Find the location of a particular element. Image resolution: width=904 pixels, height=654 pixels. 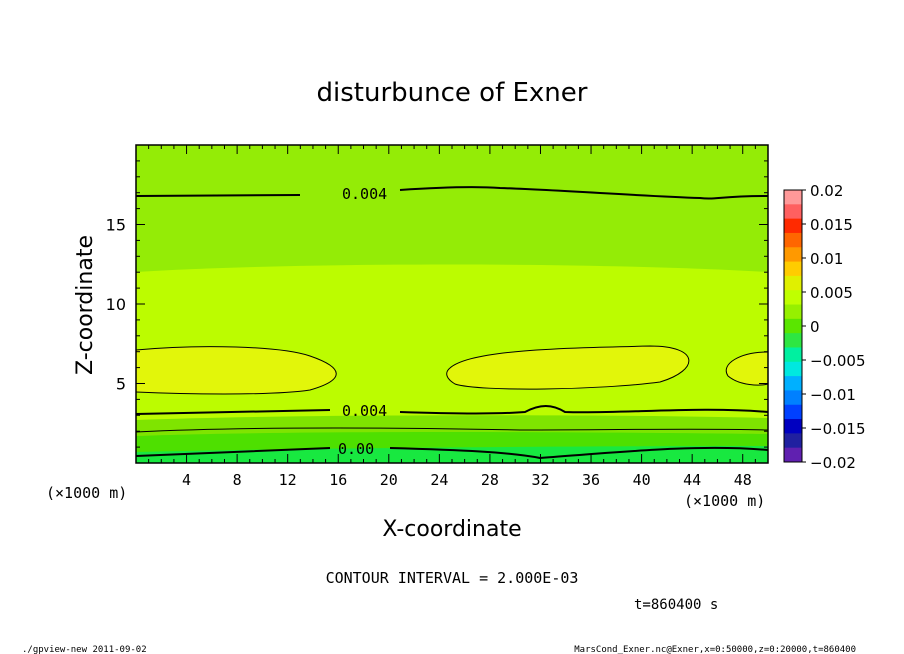

x-tick-label: 12 is located at coordinates (288, 480).